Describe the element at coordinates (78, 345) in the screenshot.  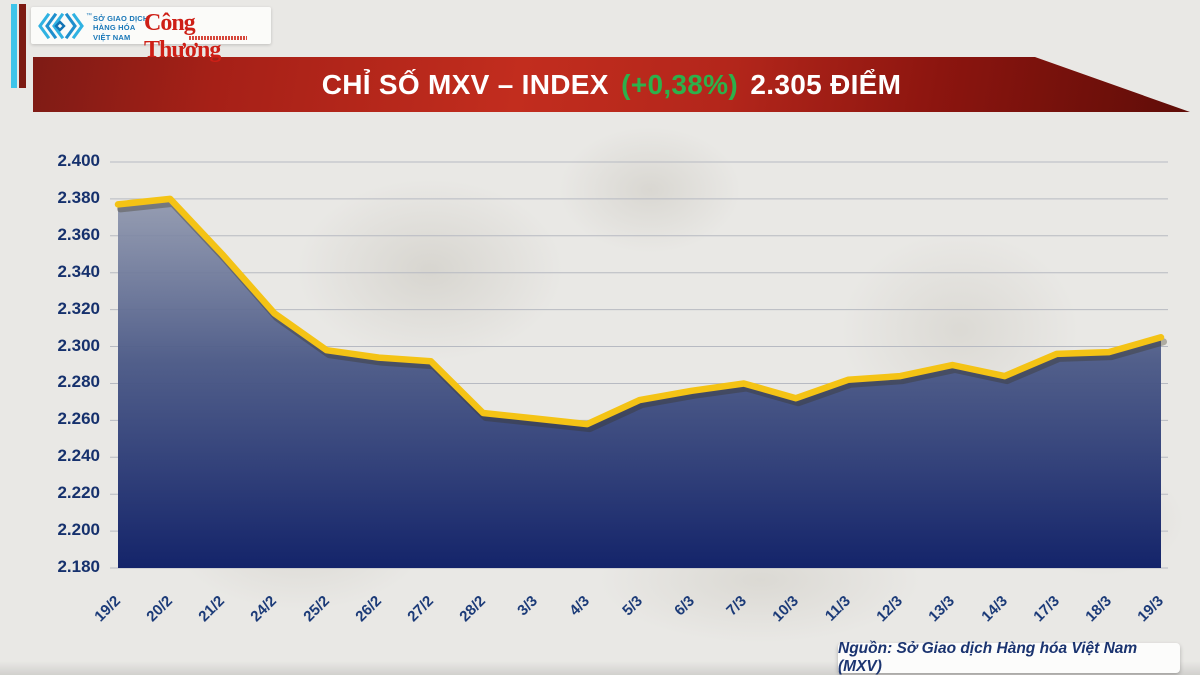
I see `y-tick-label: 2.300` at that location.